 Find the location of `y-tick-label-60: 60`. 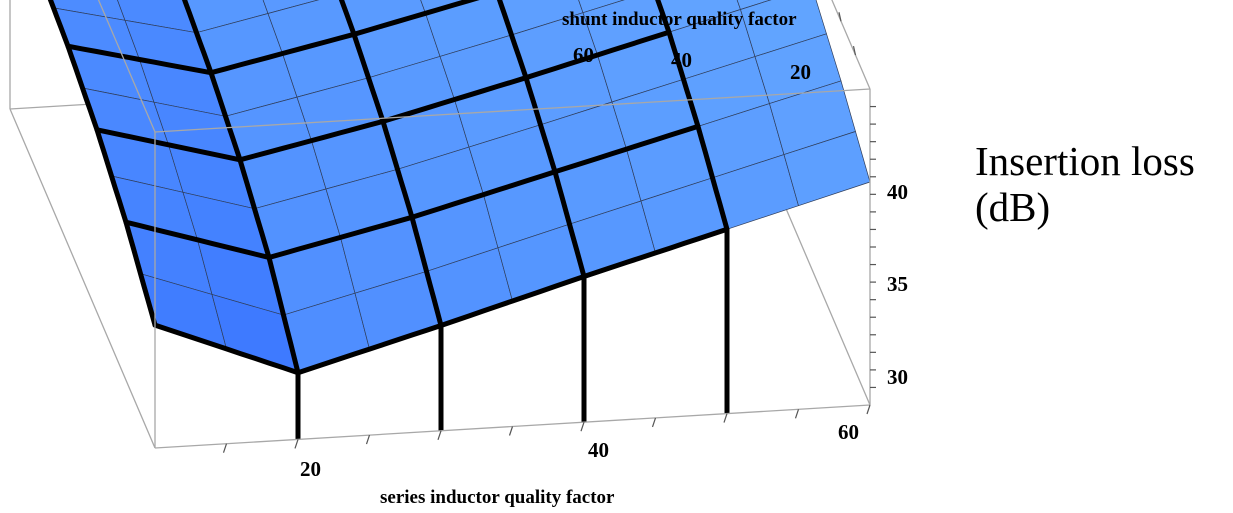

y-tick-label-60: 60 is located at coordinates (583, 55).